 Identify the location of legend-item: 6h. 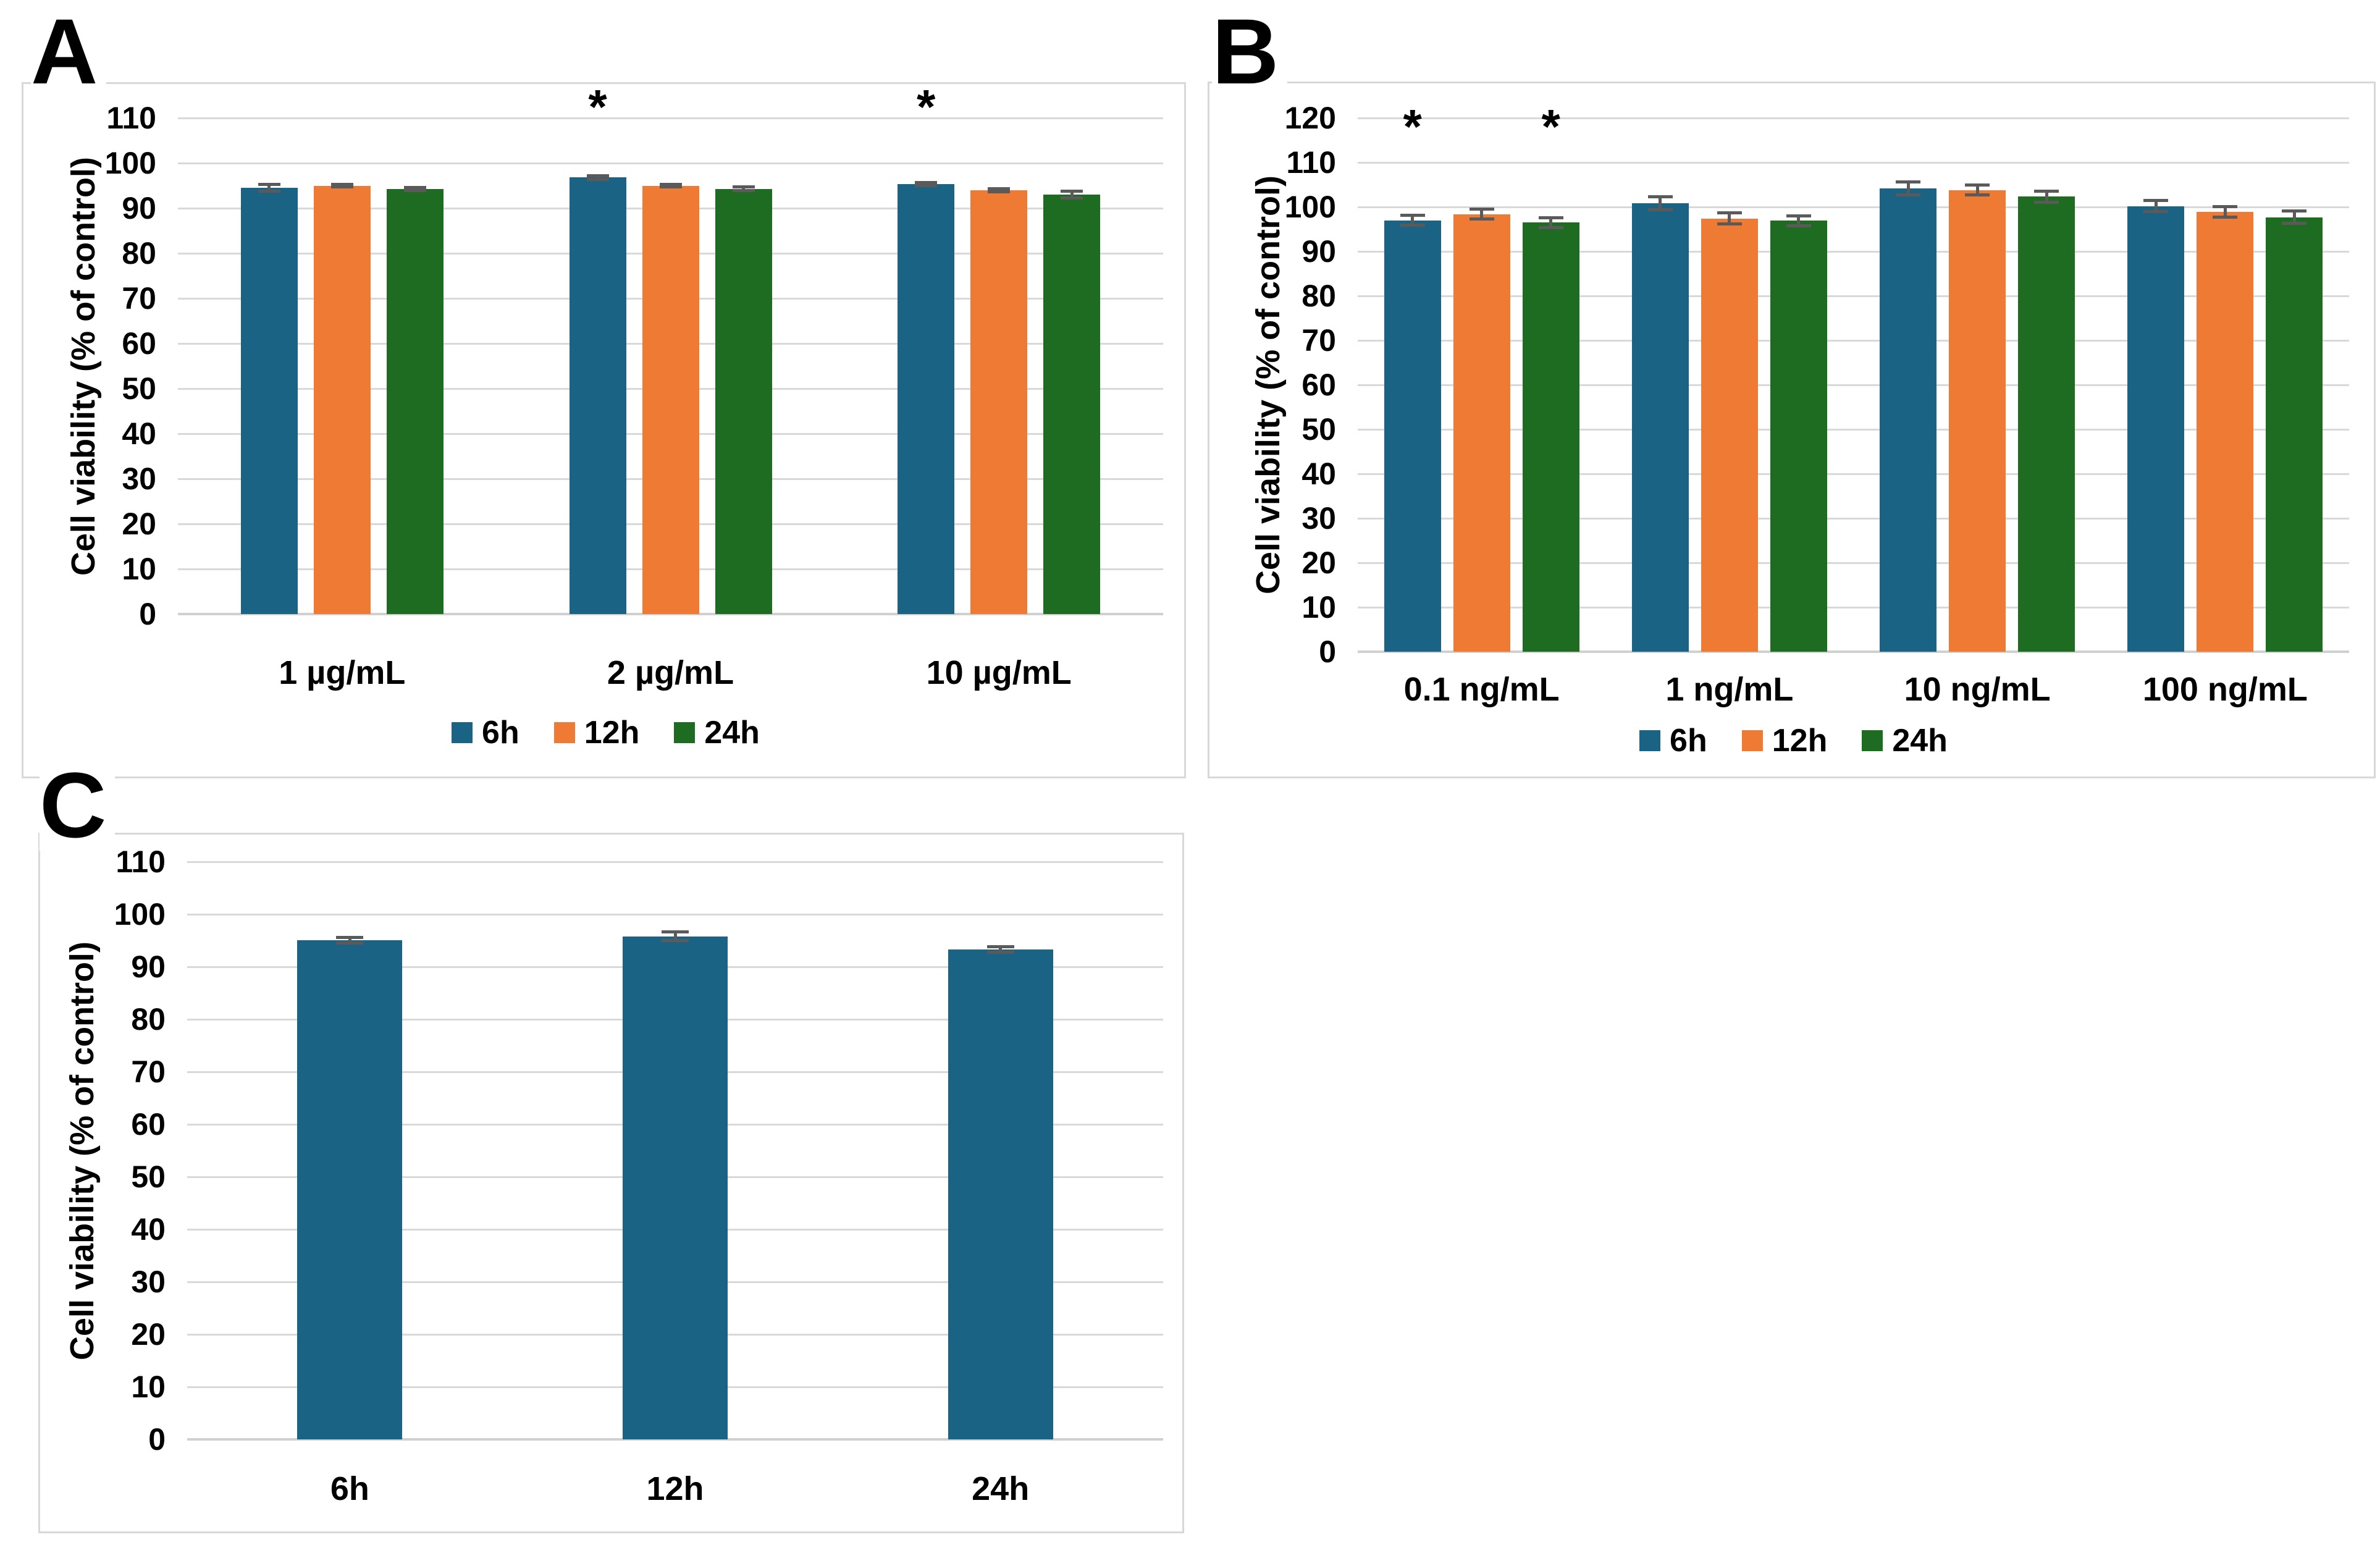
(1673, 741).